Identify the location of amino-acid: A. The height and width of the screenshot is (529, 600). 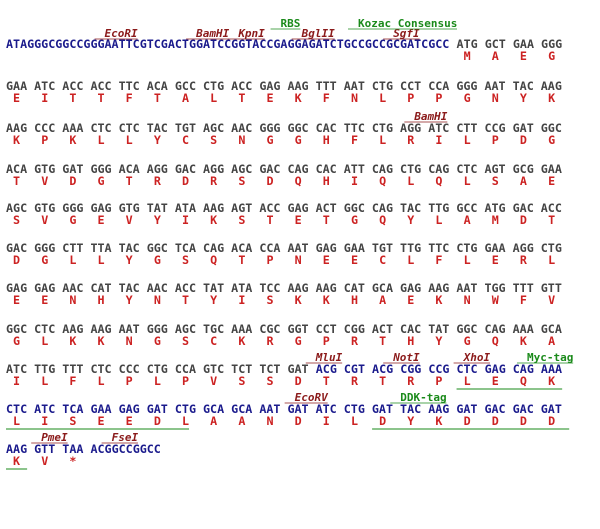
(241, 421).